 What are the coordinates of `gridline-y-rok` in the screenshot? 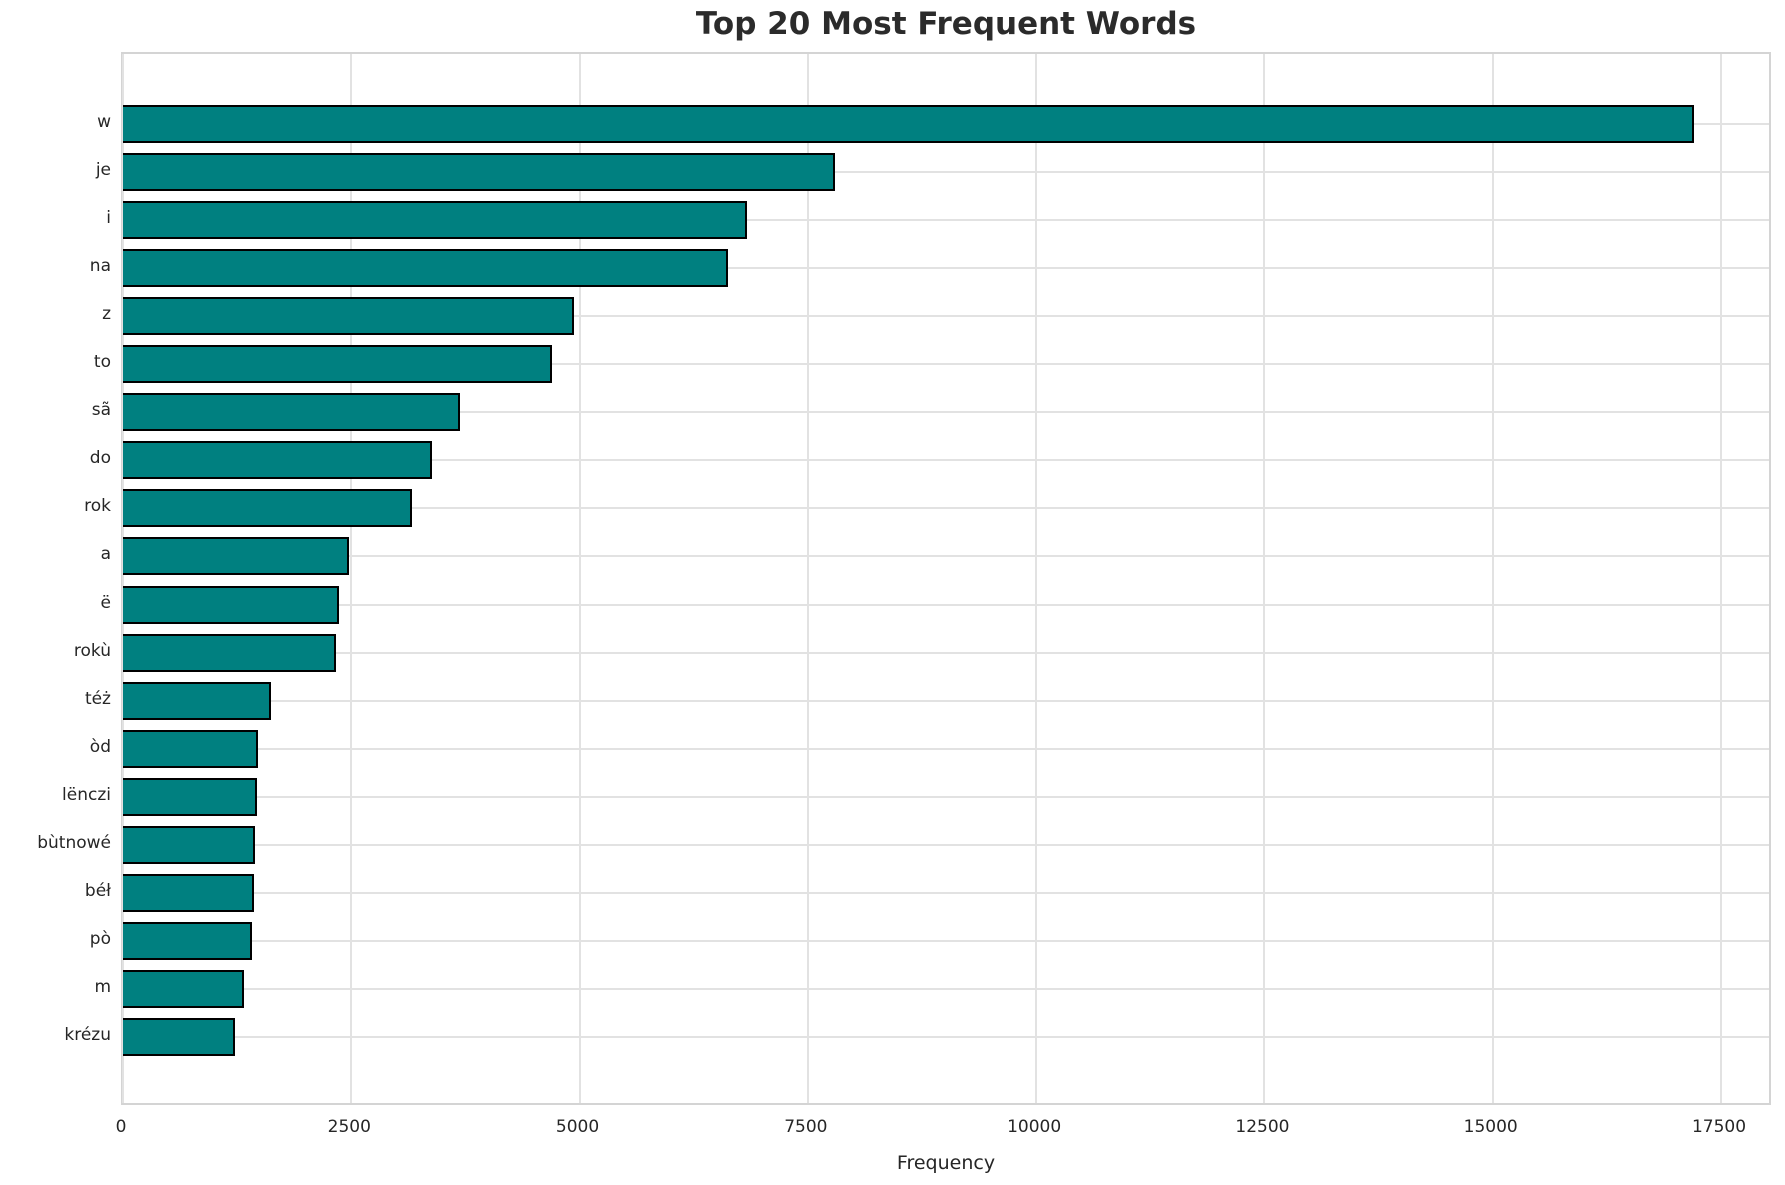 It's located at (946, 508).